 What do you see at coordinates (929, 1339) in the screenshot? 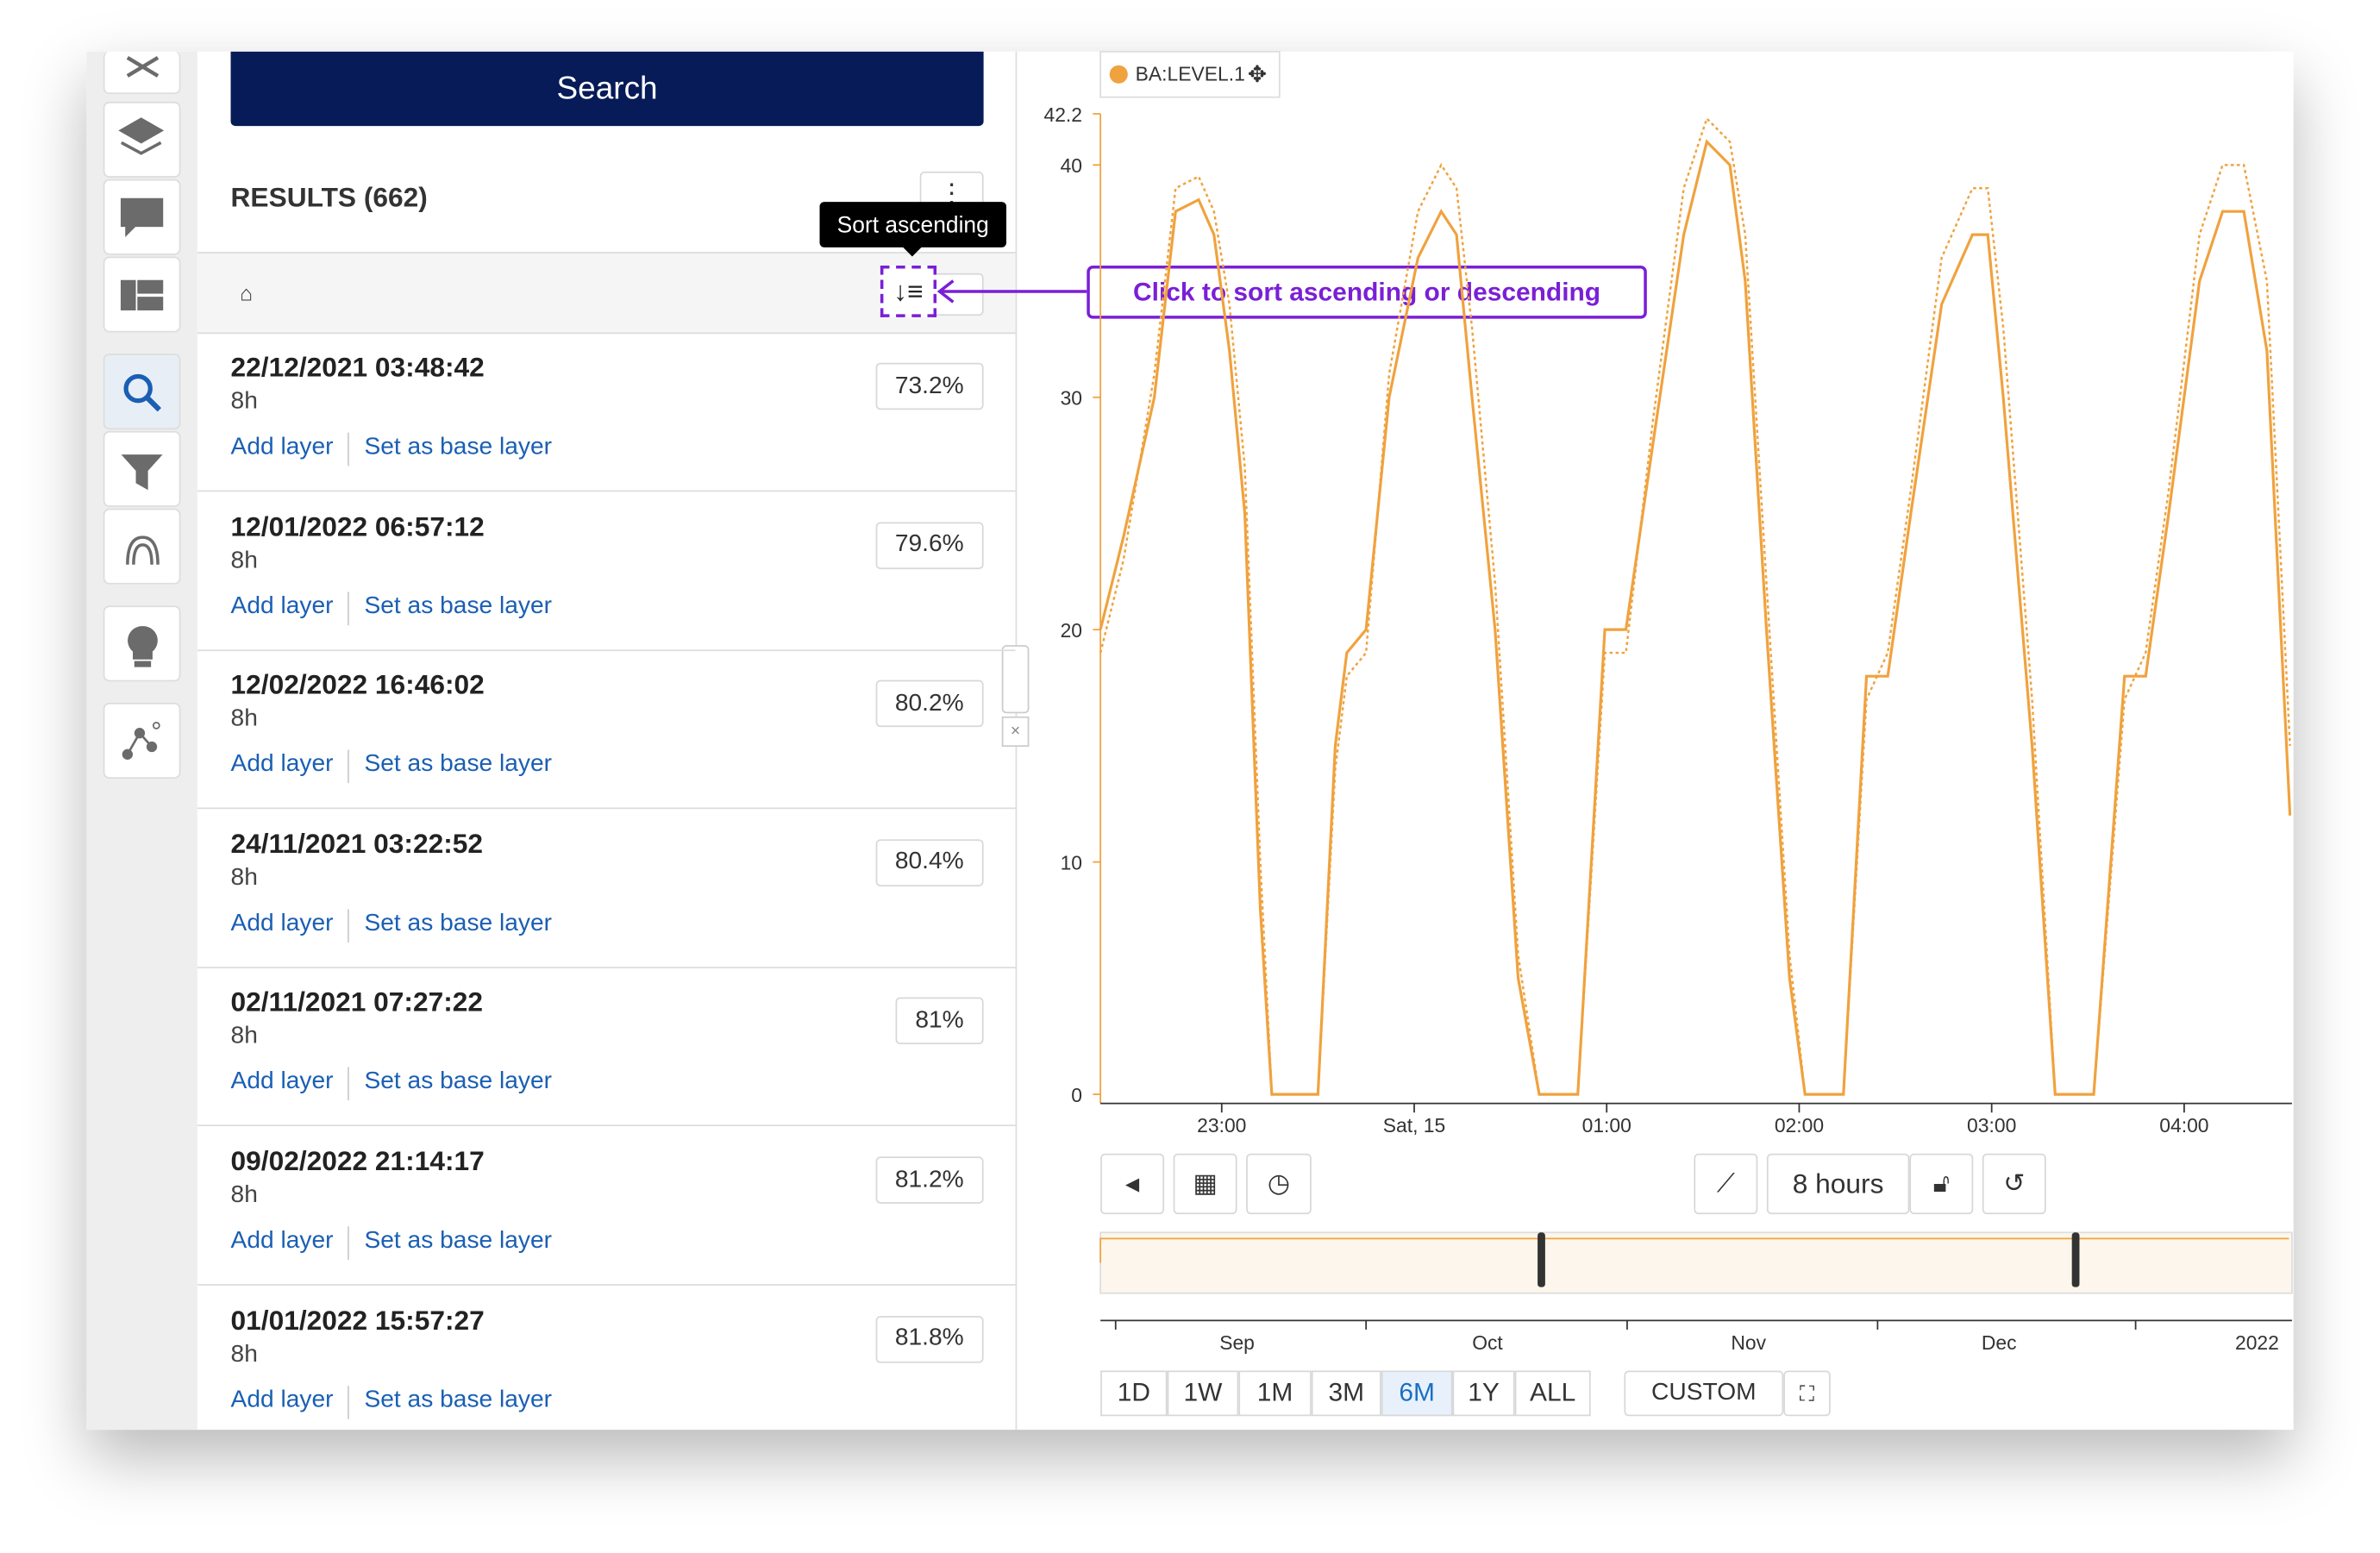
I see `result-score: 81.8%` at bounding box center [929, 1339].